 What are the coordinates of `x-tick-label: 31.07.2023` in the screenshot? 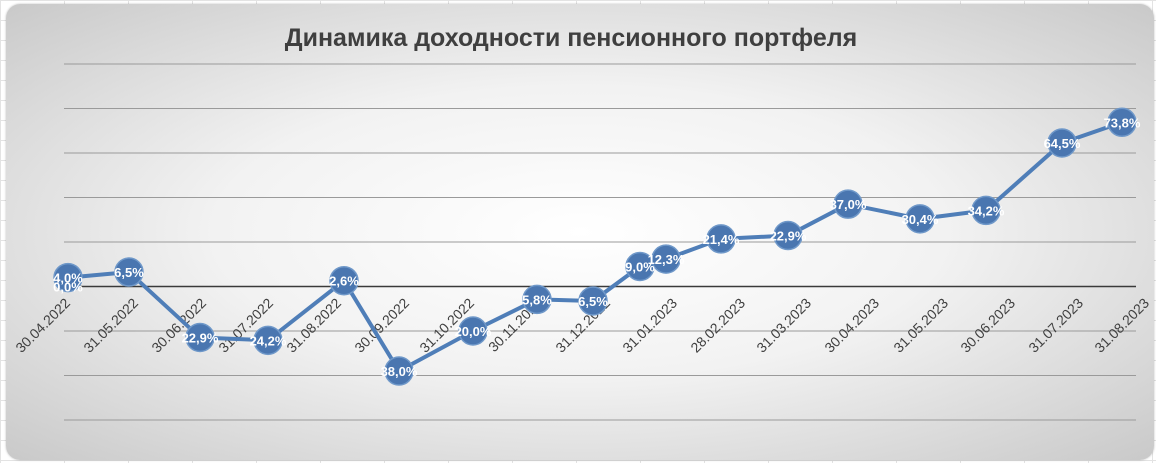 It's located at (1055, 325).